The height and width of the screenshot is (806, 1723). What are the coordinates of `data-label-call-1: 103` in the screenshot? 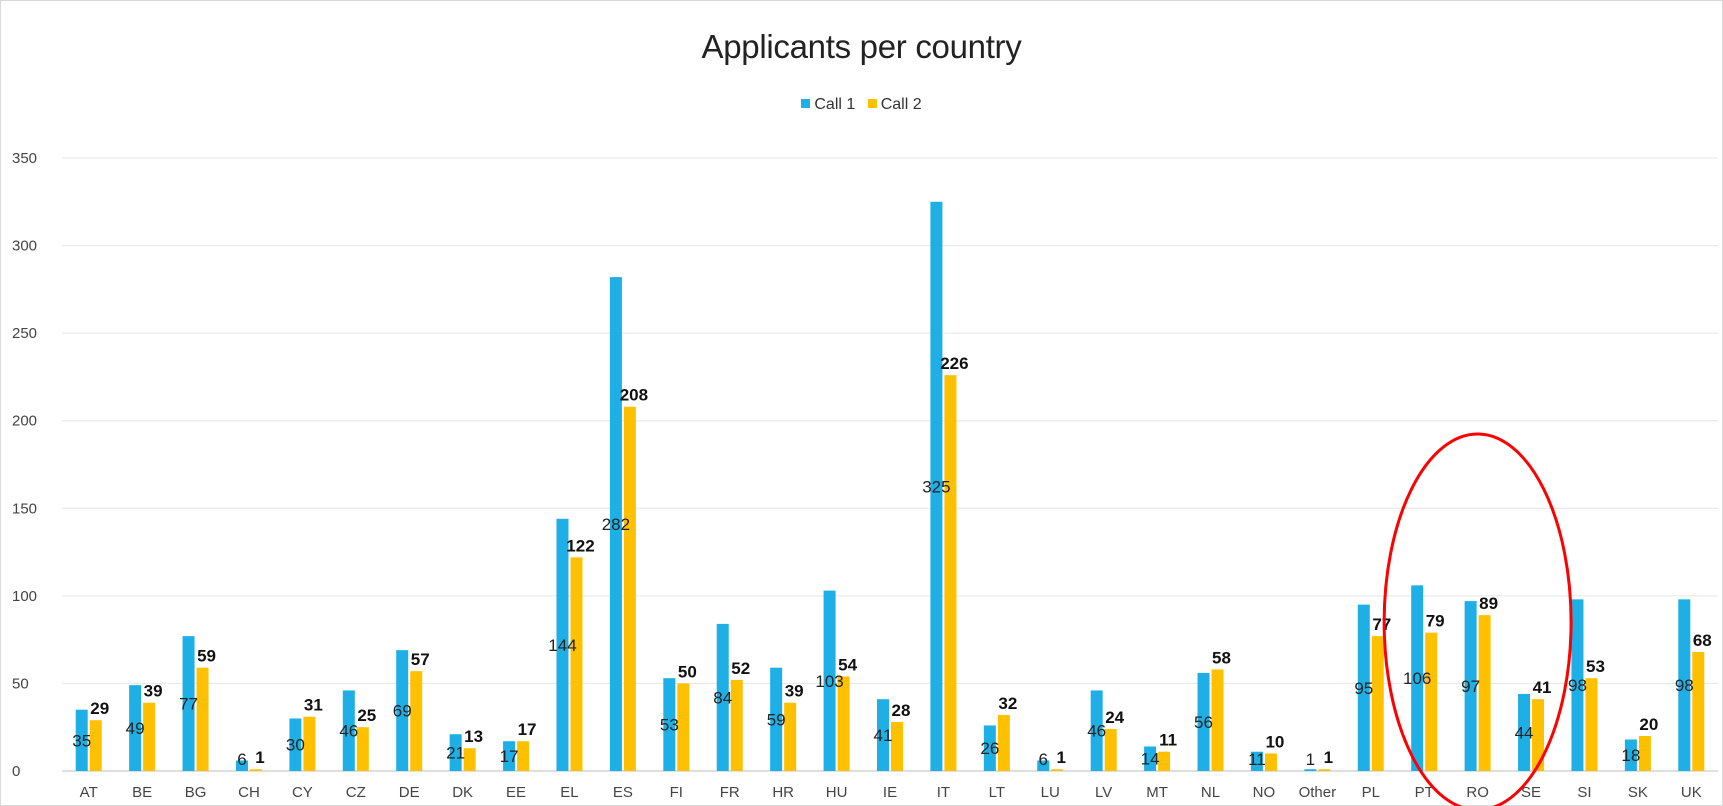 It's located at (829, 681).